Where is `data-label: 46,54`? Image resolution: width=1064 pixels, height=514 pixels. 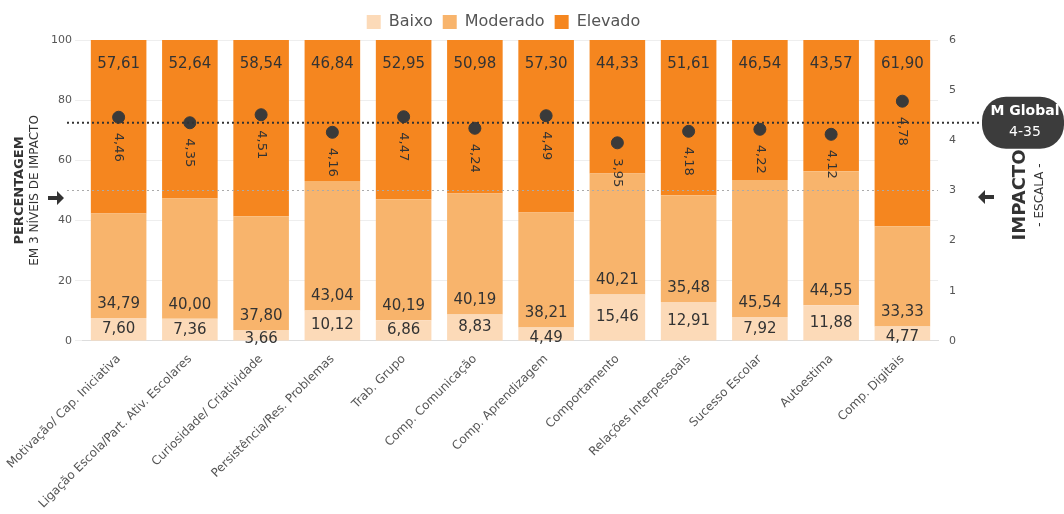
data-label: 46,54 is located at coordinates (760, 62).